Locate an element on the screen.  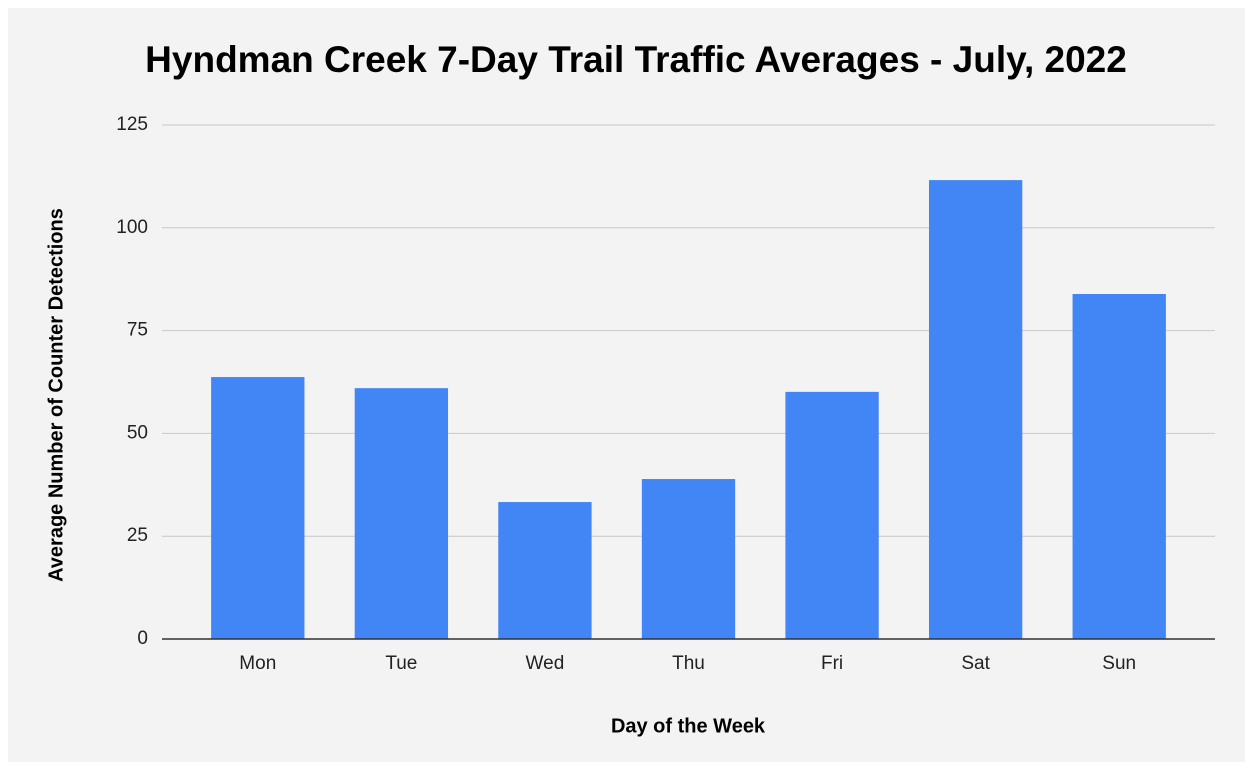
y-tick-label: 75 is located at coordinates (137, 330).